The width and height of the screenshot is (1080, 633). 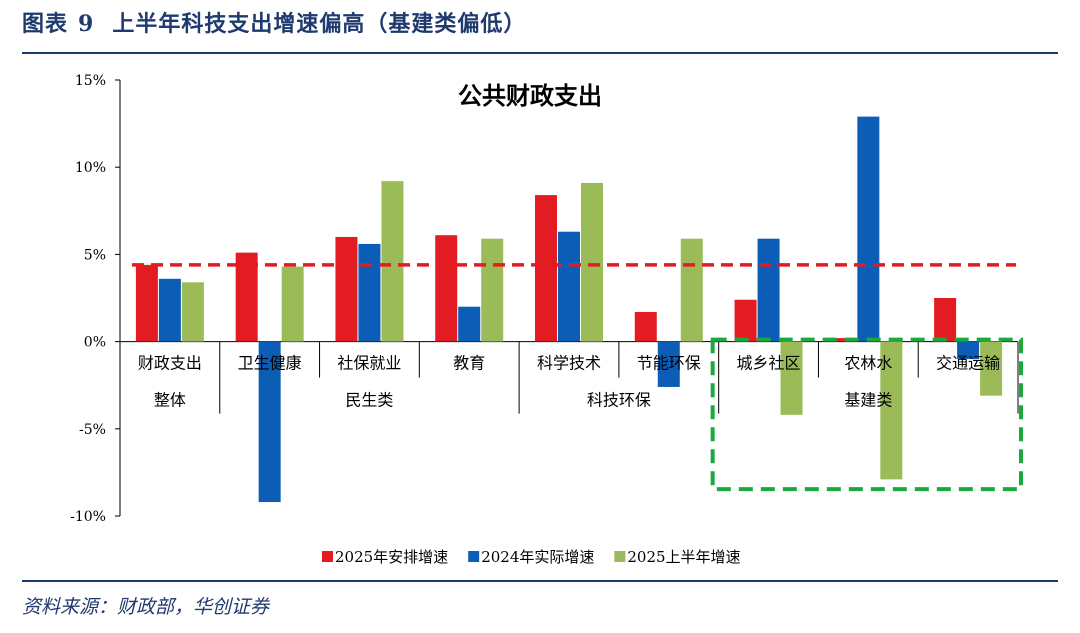 What do you see at coordinates (469, 363) in the screenshot?
I see `category-label: 教育` at bounding box center [469, 363].